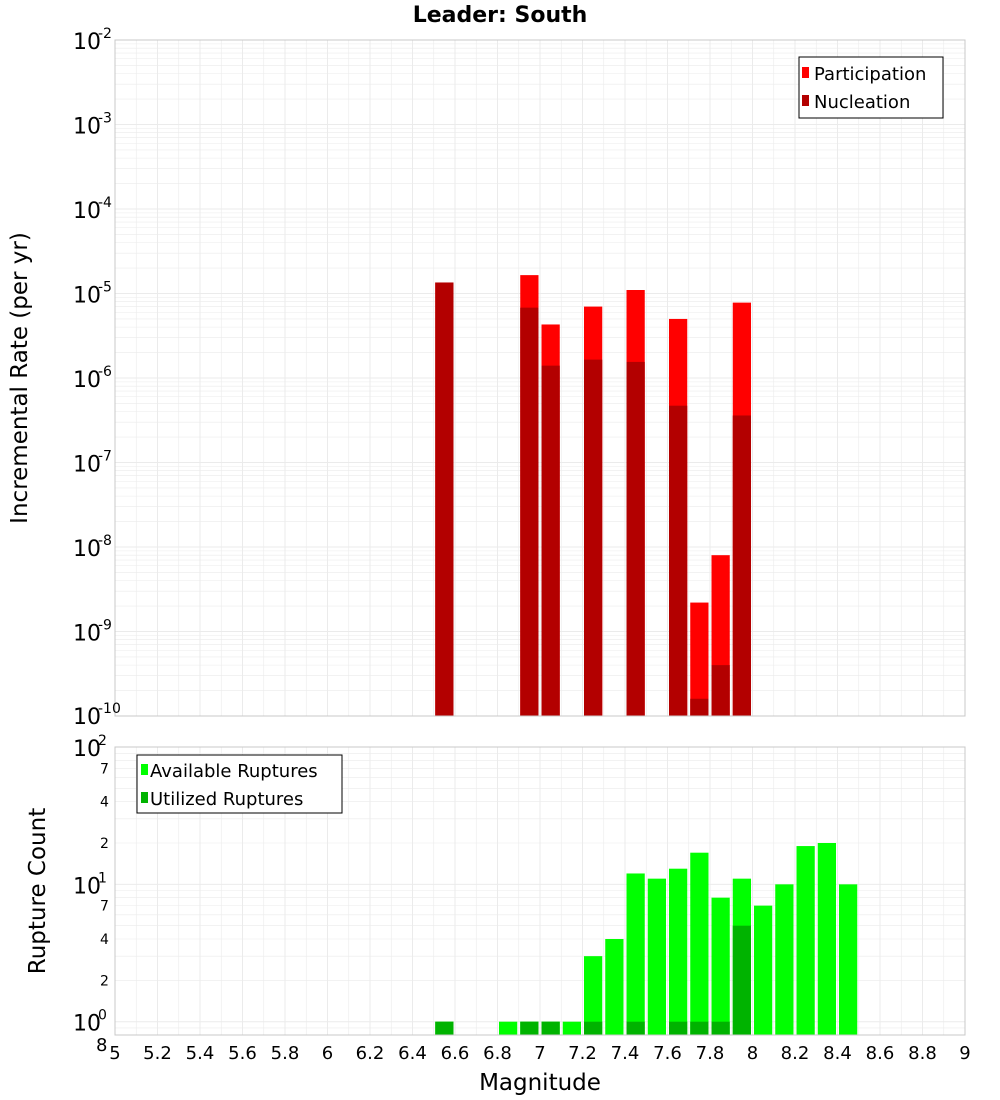 The width and height of the screenshot is (1000, 1100). I want to click on legend-available-ruptures: Available Ruptures, so click(234, 771).